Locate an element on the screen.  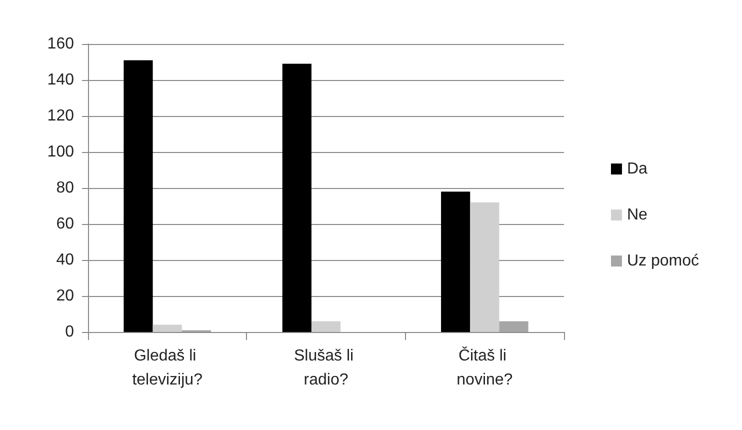
y-tick-label: 20 is located at coordinates (65, 296).